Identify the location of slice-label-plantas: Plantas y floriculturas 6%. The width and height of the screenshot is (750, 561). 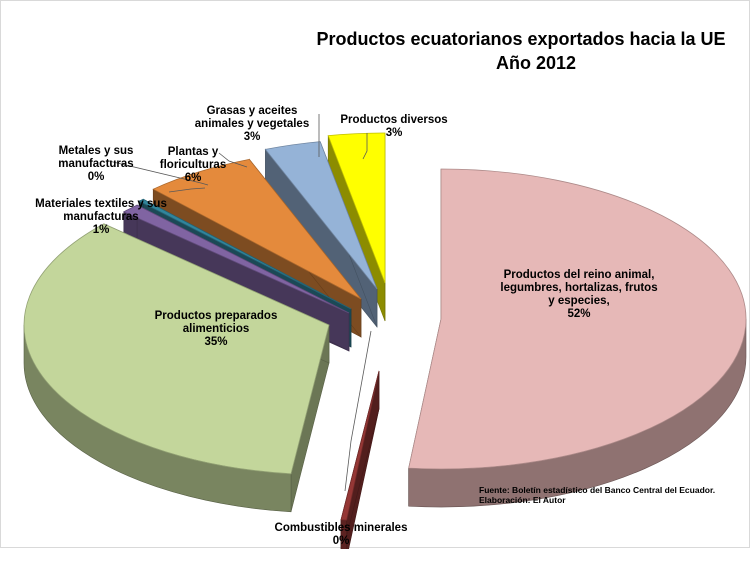
(193, 165).